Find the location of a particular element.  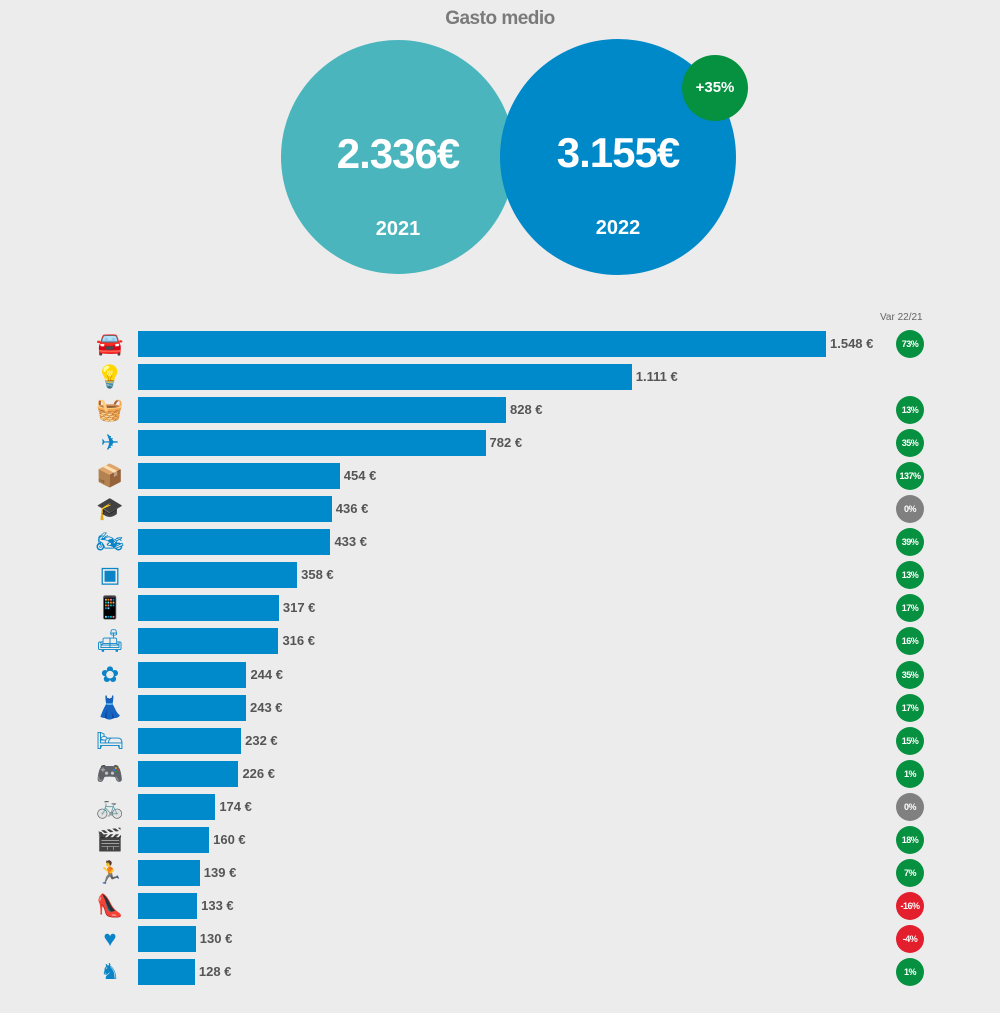

value-label: 130 € is located at coordinates (216, 938).